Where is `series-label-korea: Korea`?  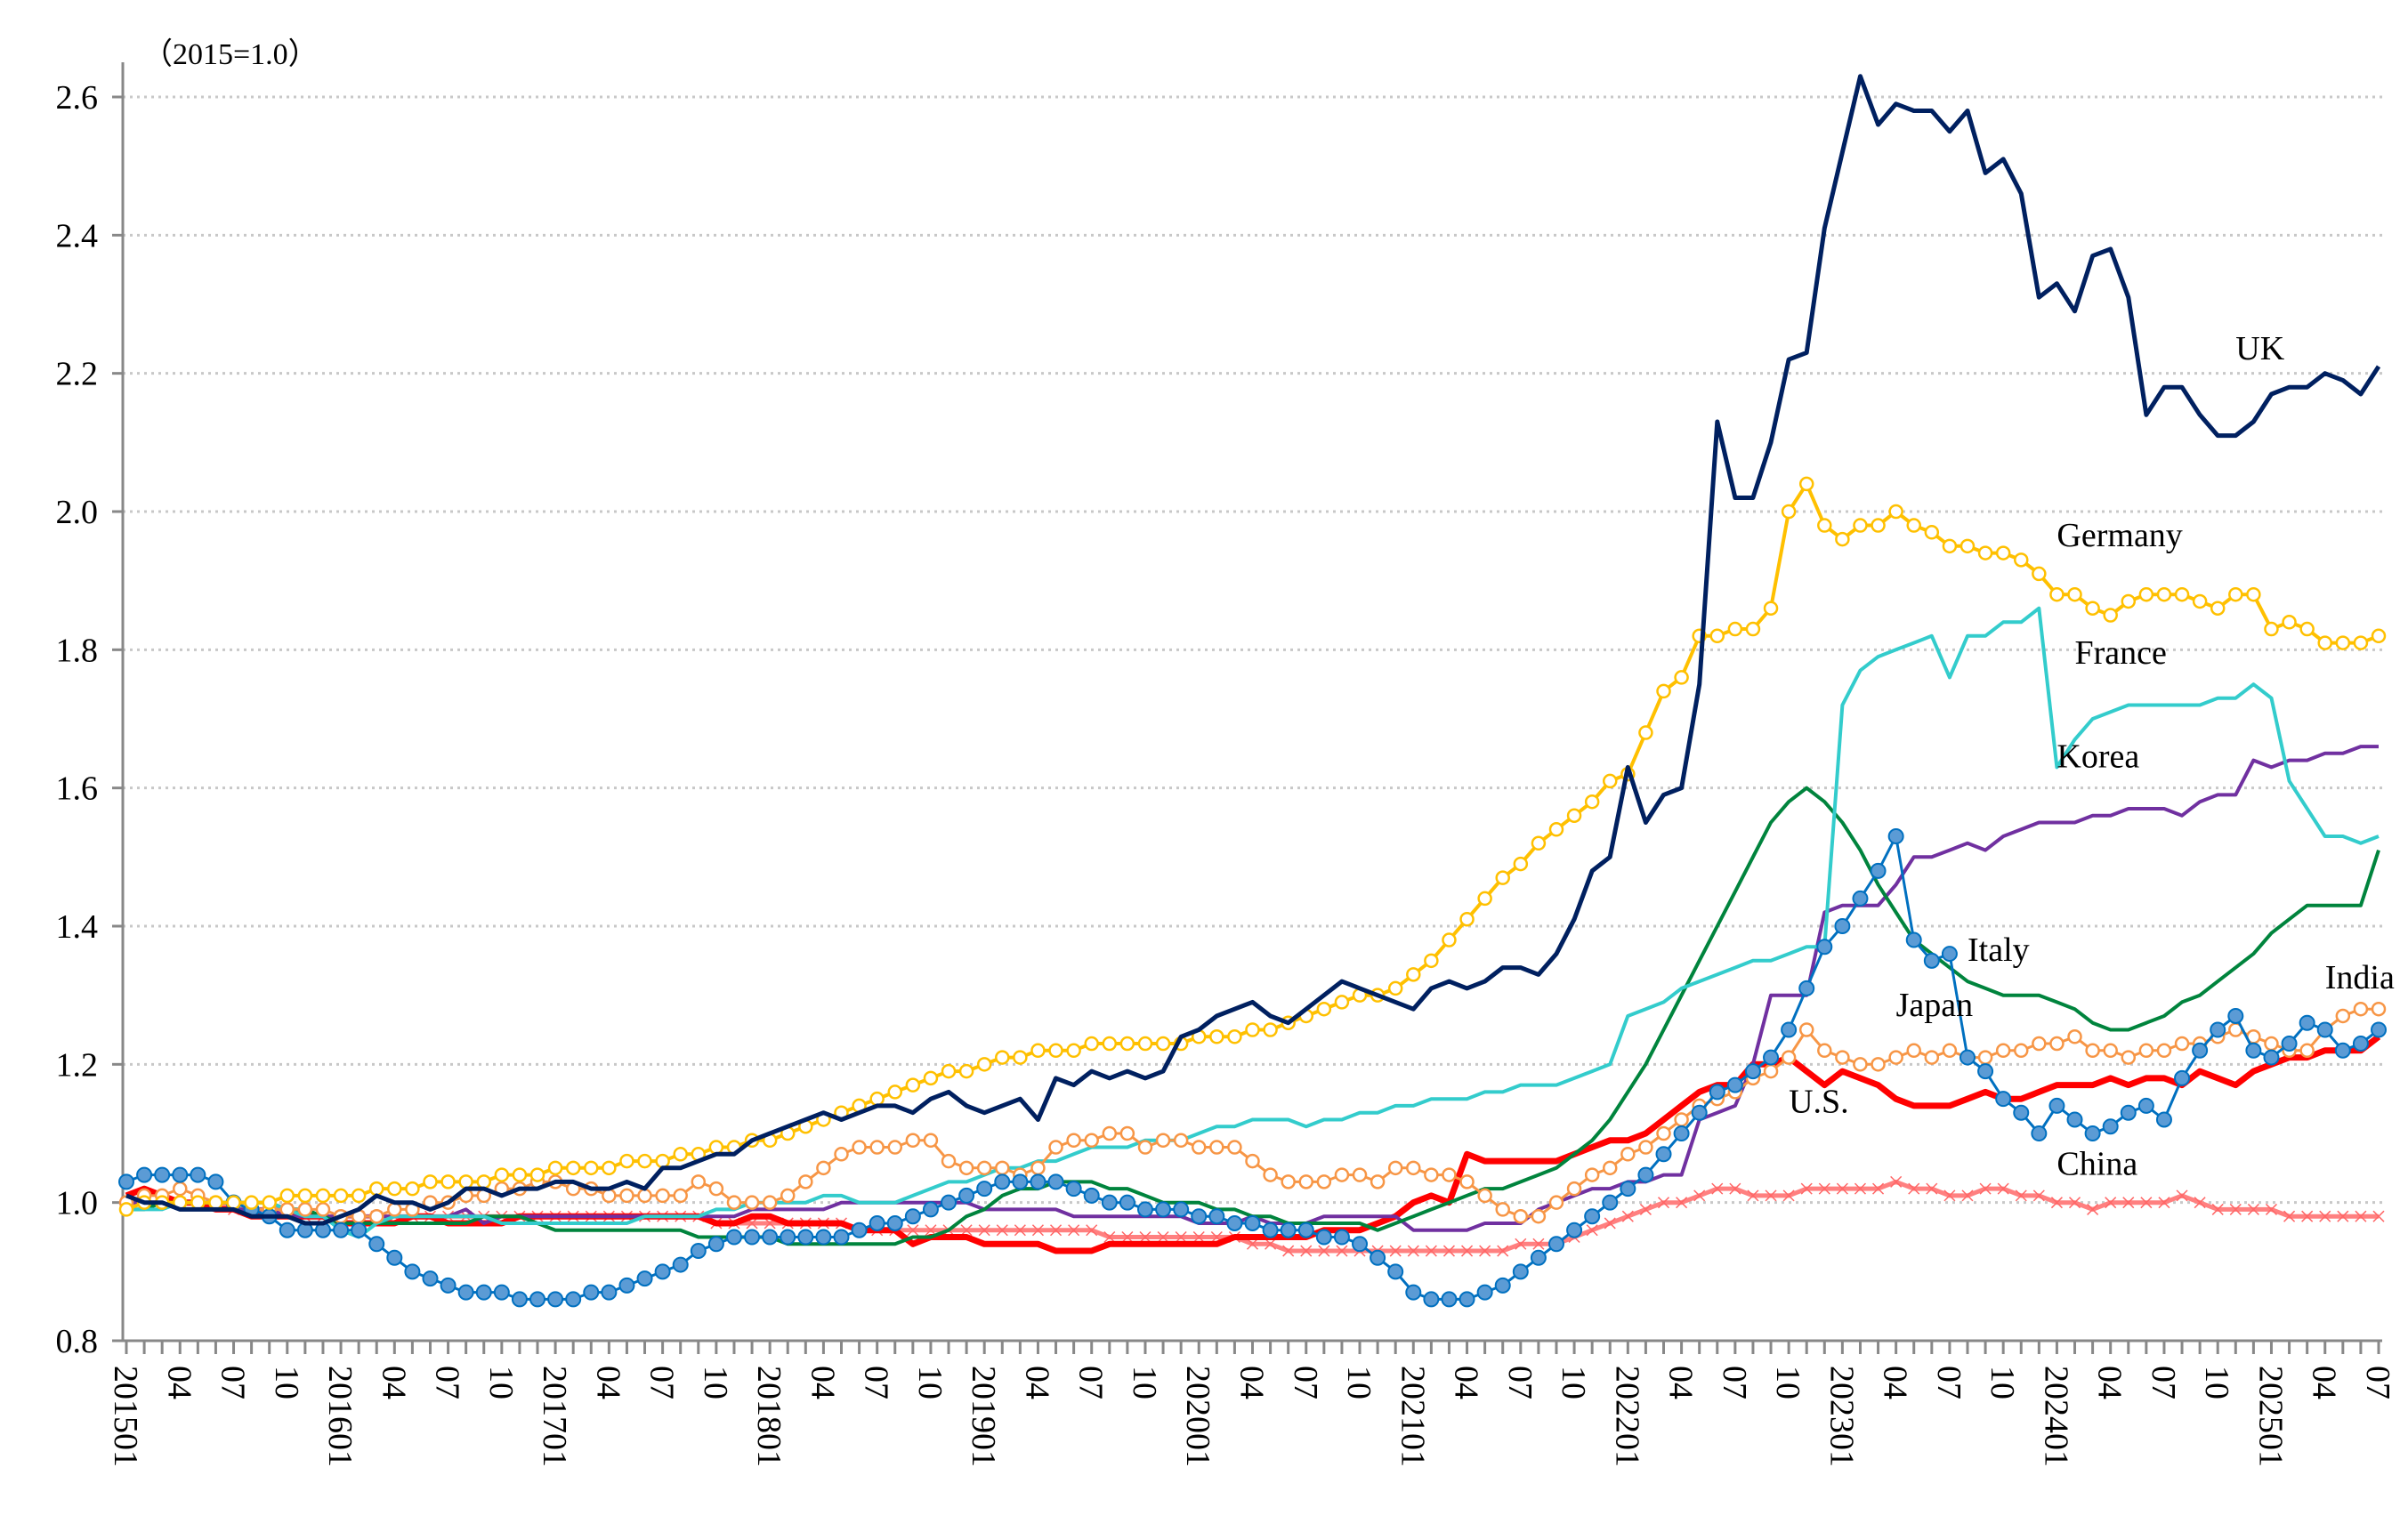
series-label-korea: Korea is located at coordinates (2097, 756).